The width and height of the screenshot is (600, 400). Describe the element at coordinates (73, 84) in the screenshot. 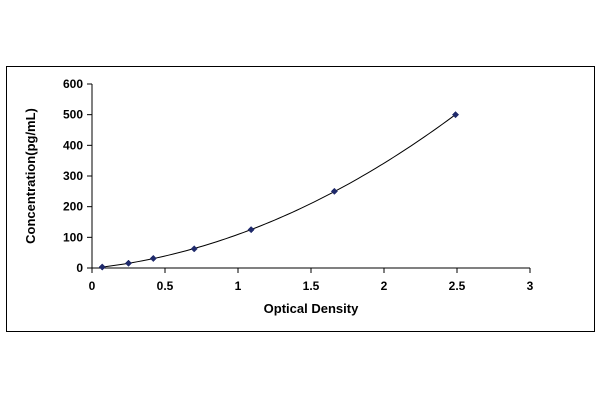

I see `y-tick-label: 600` at that location.